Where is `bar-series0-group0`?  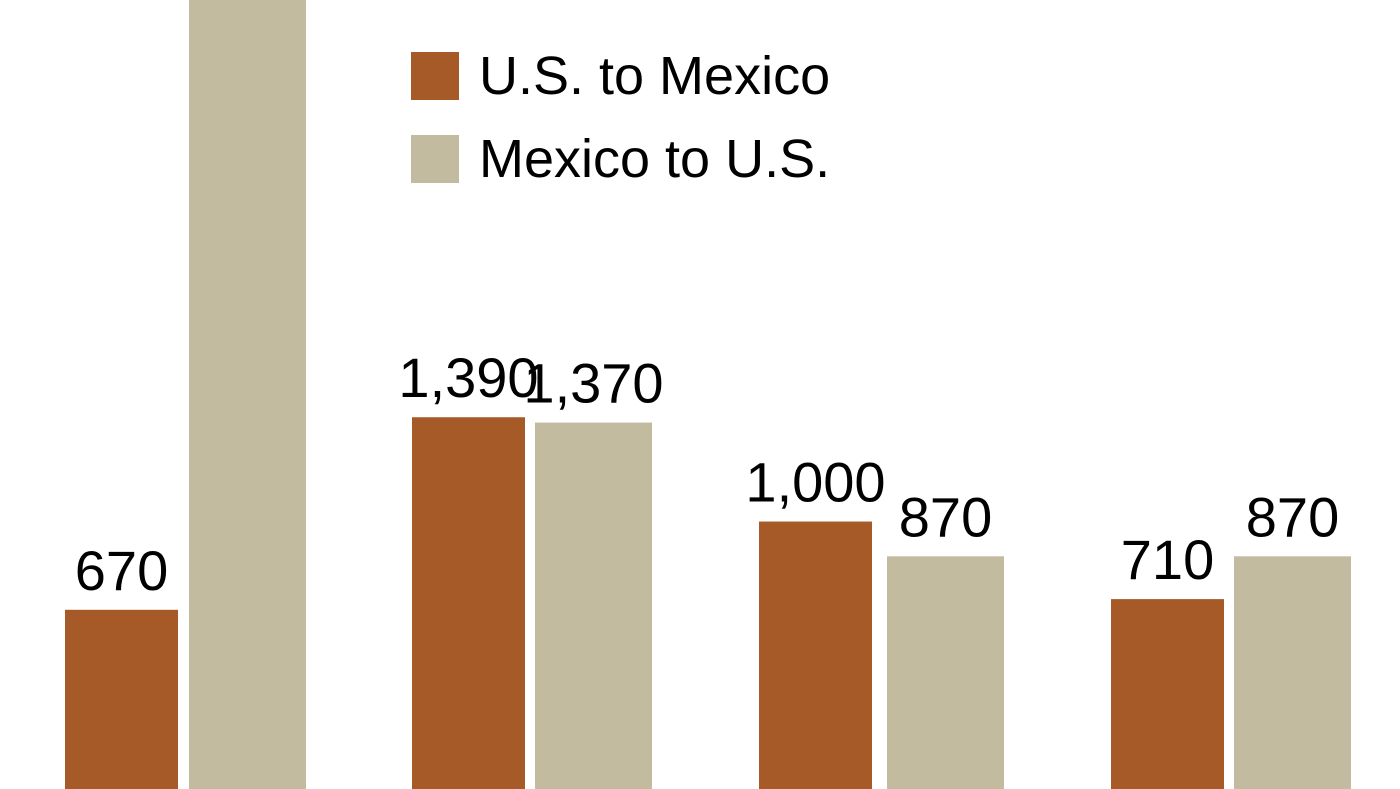
bar-series0-group0 is located at coordinates (121, 699).